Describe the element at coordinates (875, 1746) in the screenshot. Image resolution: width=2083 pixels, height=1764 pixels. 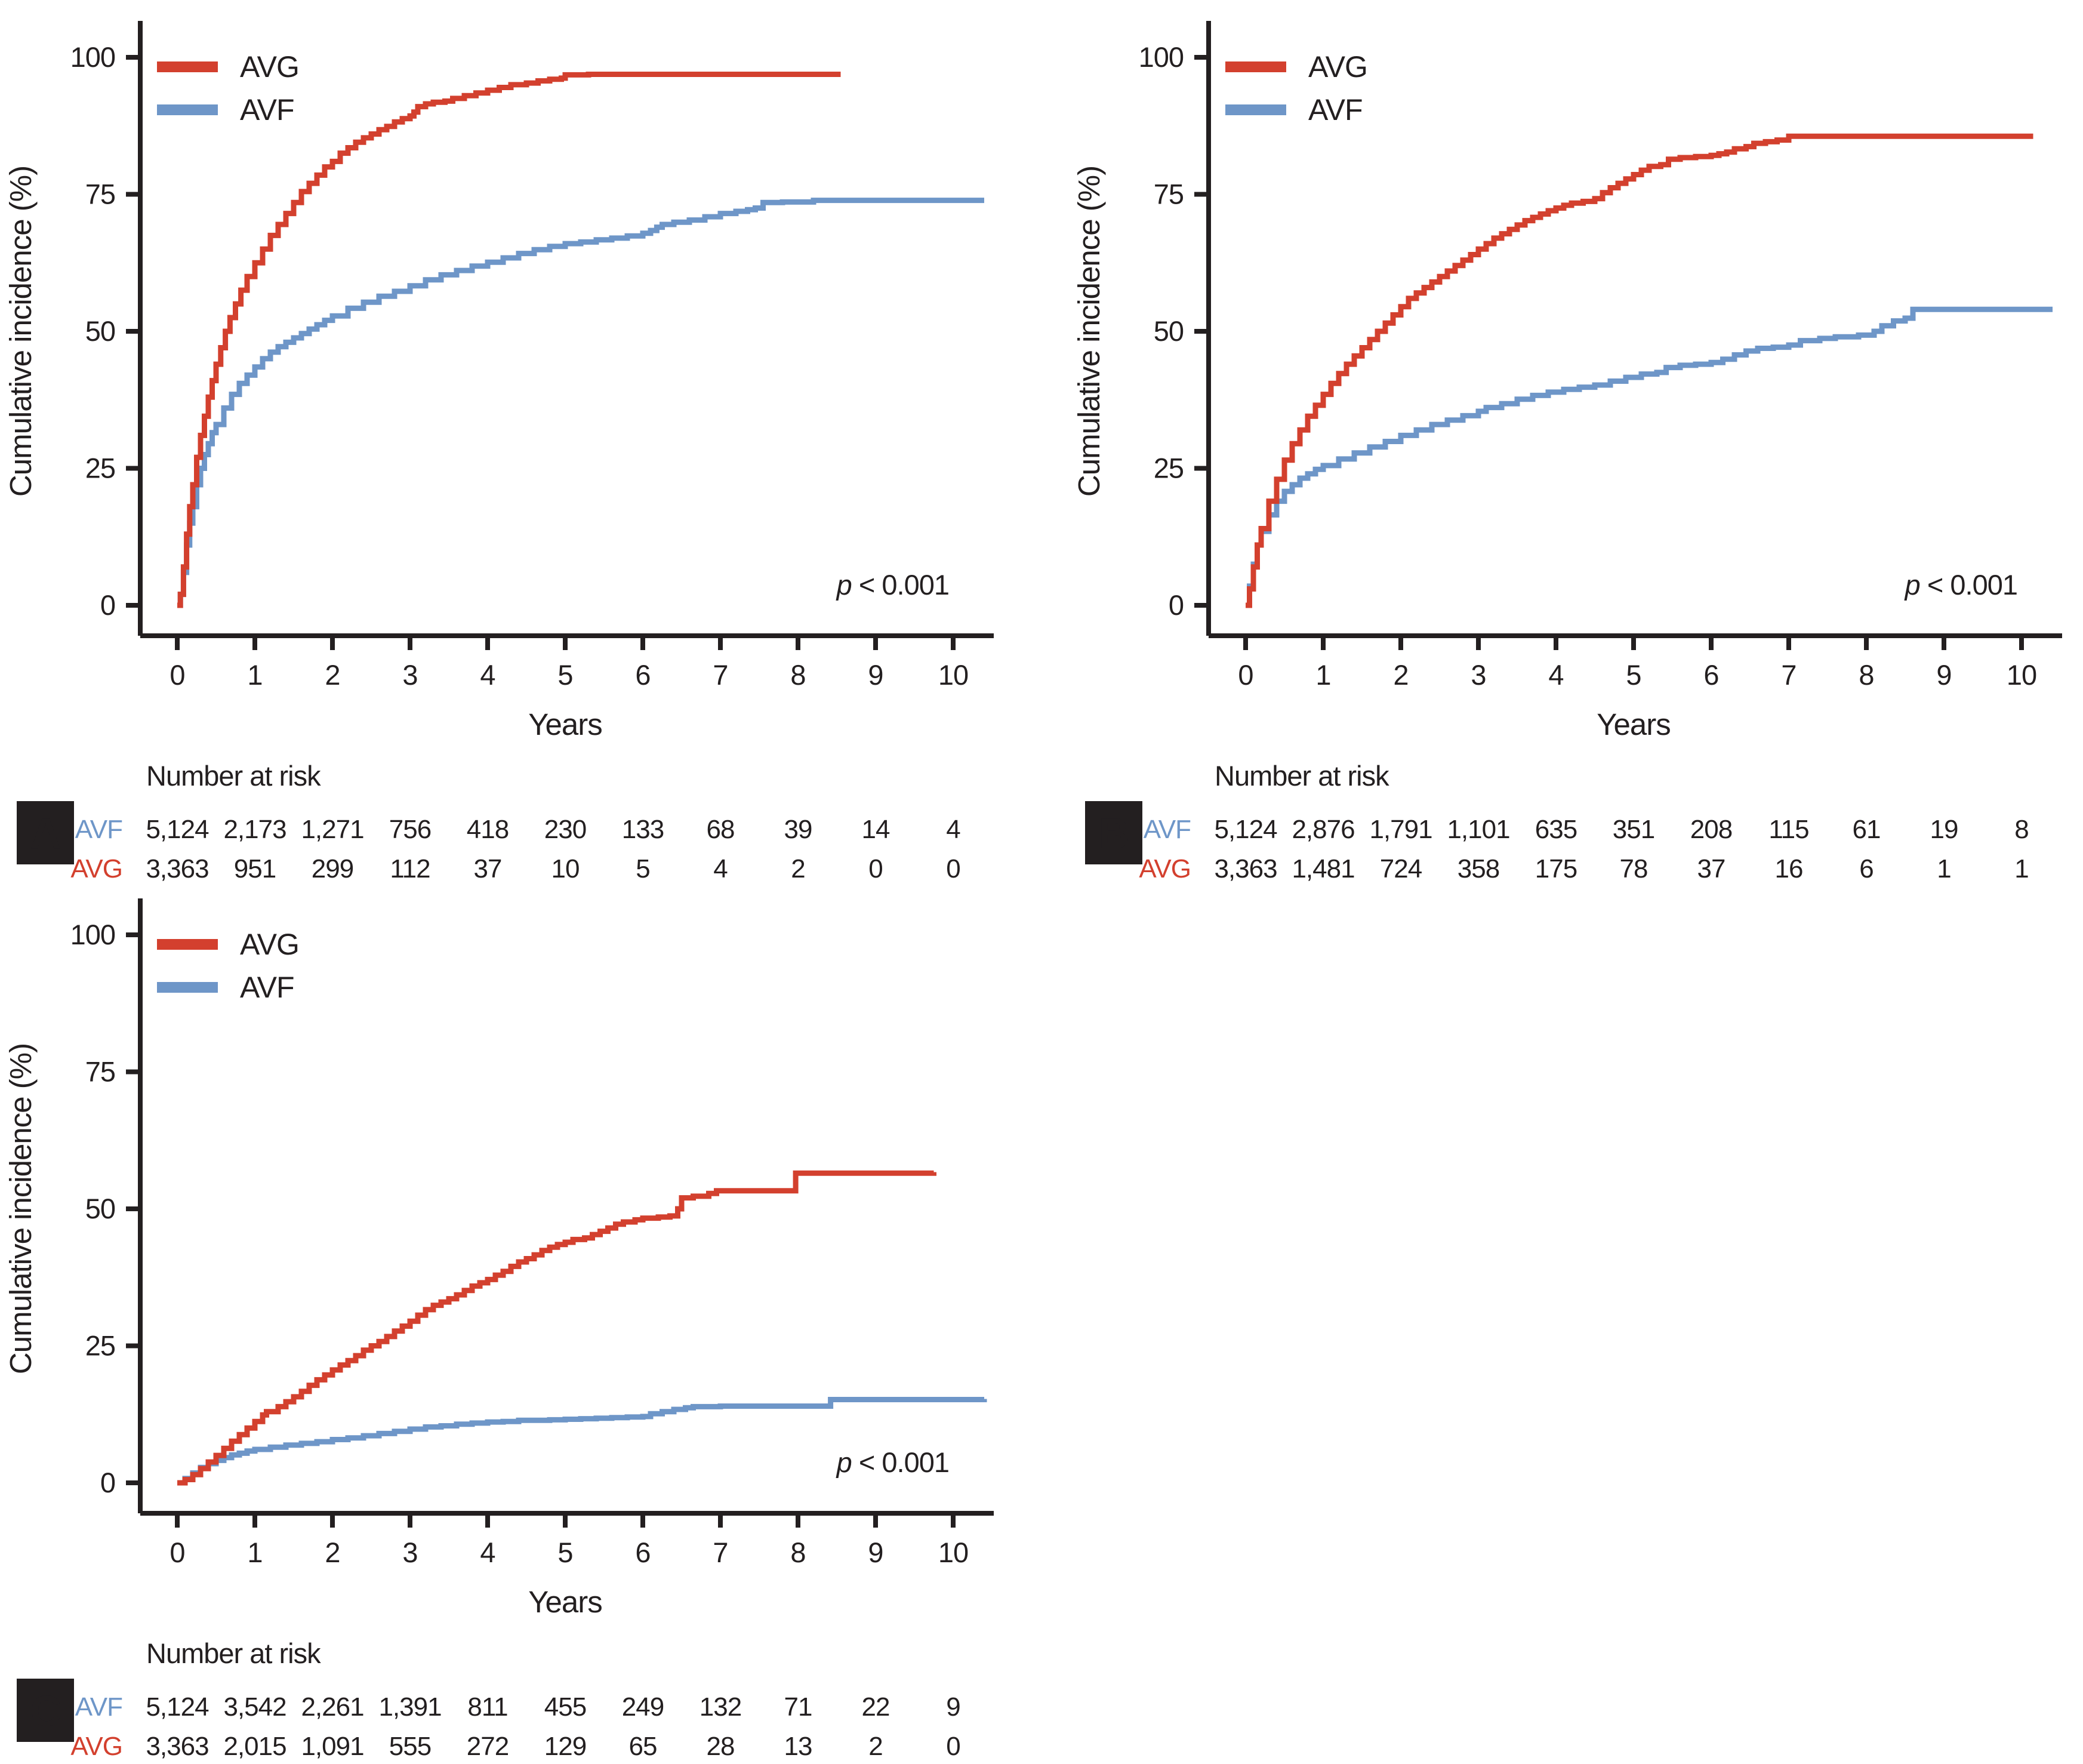
I see `risk-cell: 2` at that location.